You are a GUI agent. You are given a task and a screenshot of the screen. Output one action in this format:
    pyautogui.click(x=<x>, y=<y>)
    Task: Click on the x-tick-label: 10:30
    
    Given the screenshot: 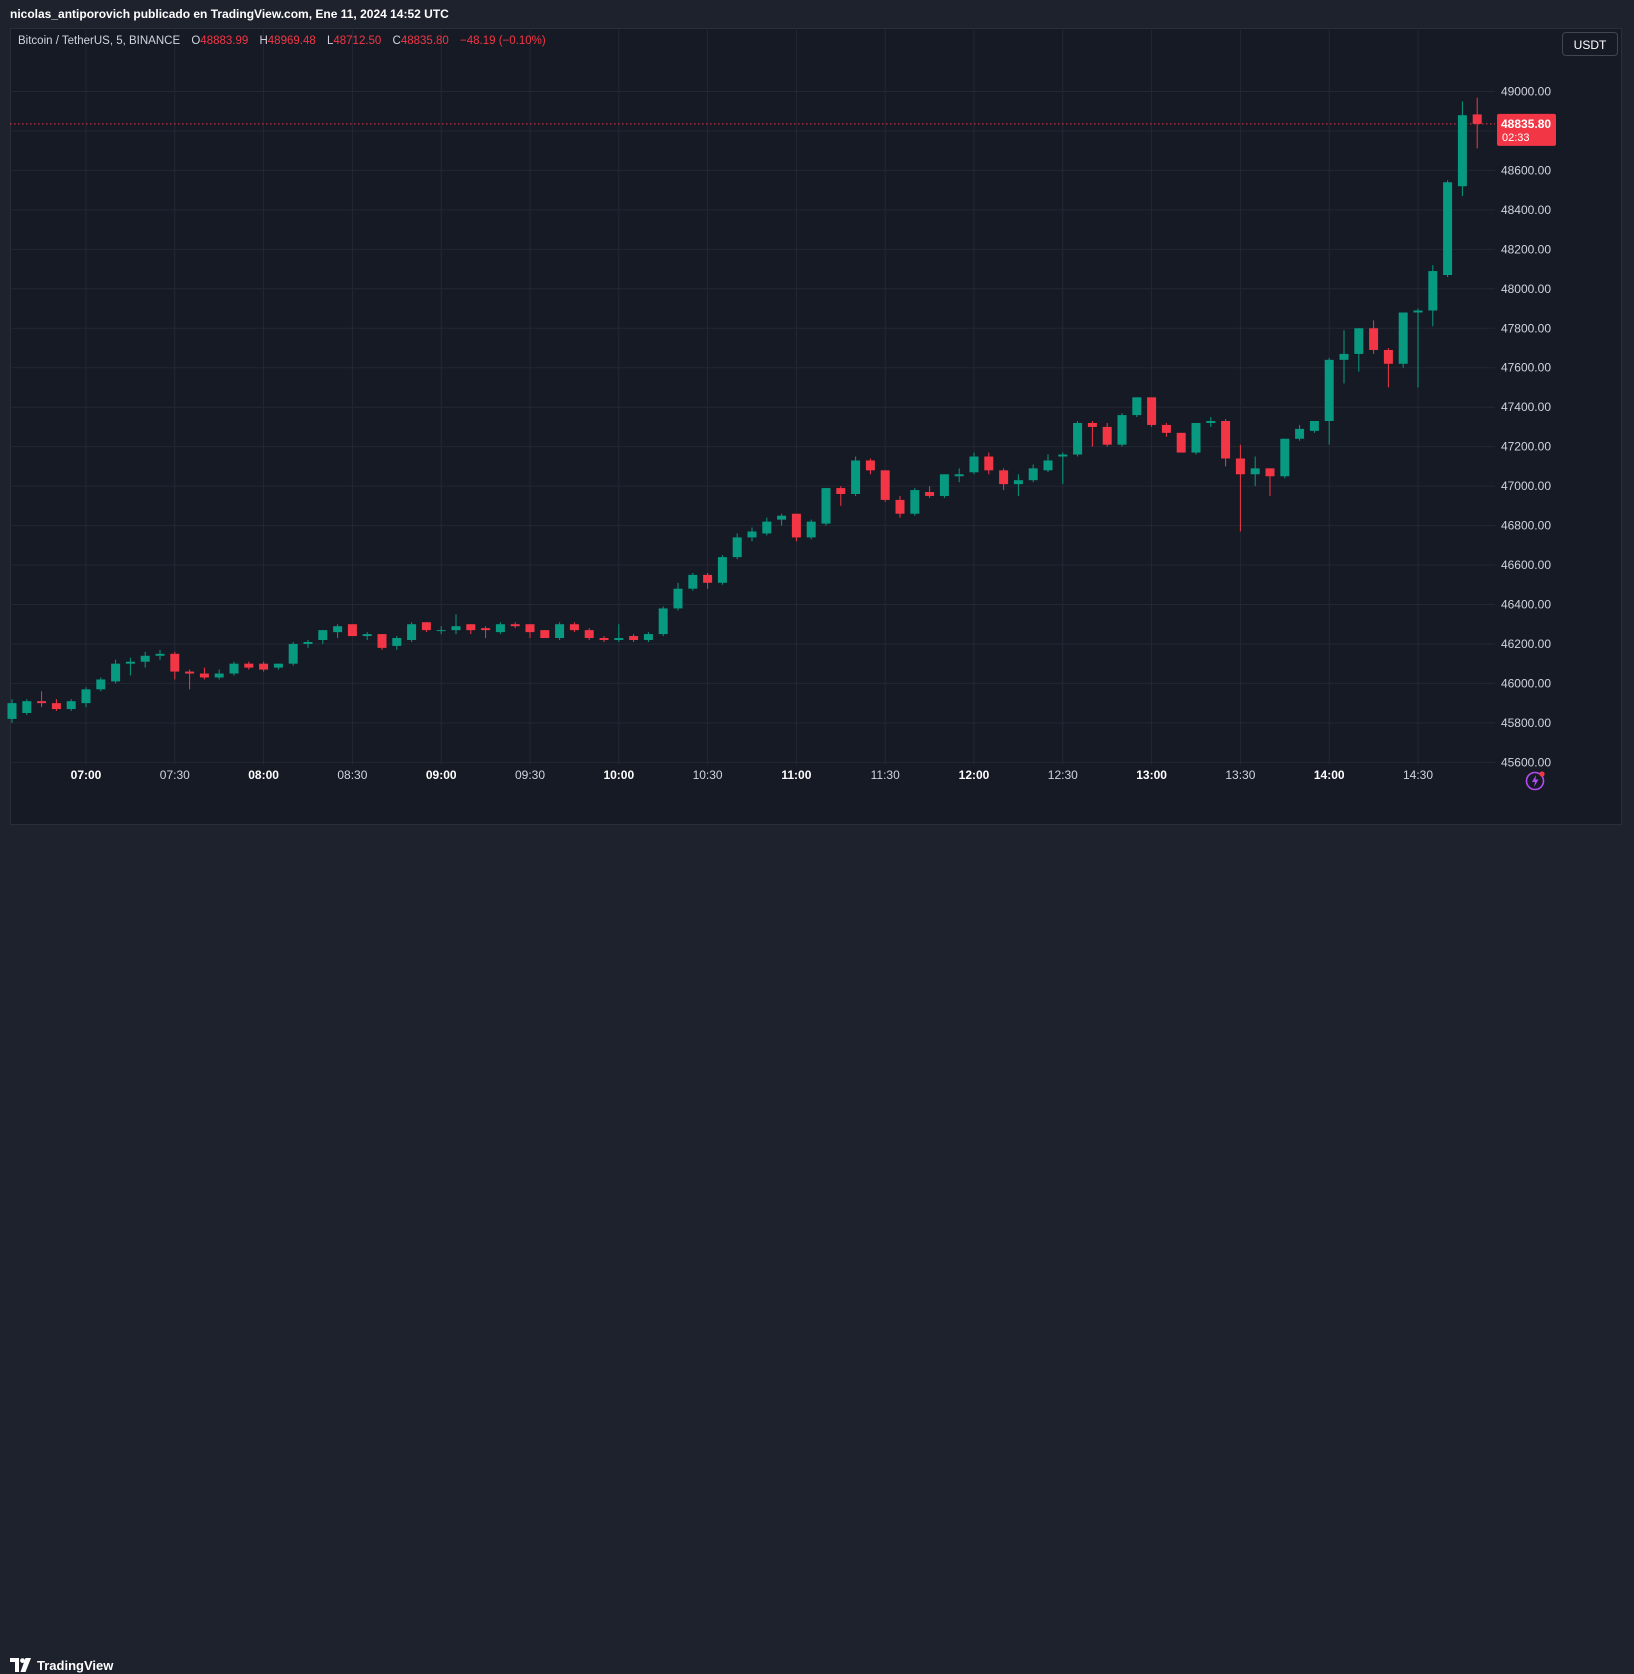 What is the action you would take?
    pyautogui.click(x=708, y=775)
    